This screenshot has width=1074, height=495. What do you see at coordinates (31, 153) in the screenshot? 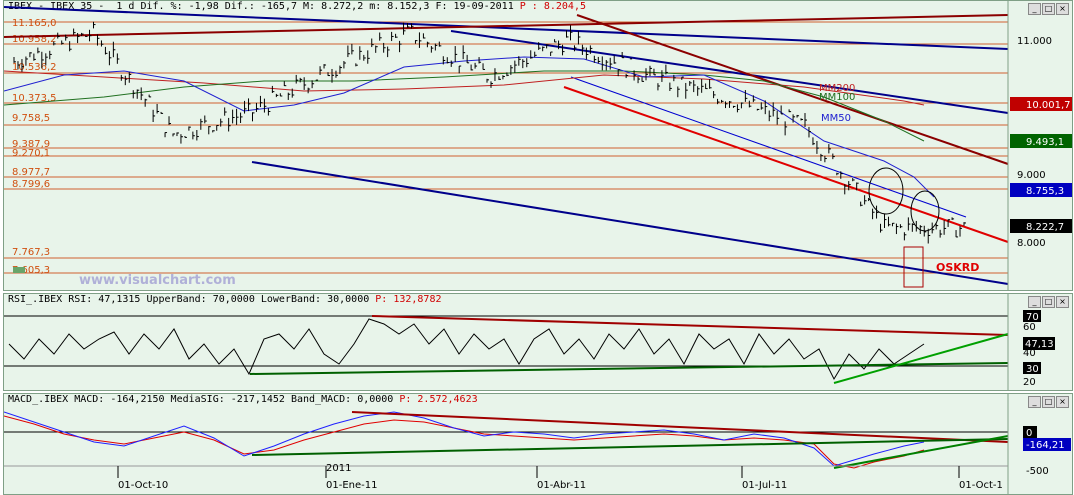
I see `level-label: 9.270,1` at bounding box center [31, 153].